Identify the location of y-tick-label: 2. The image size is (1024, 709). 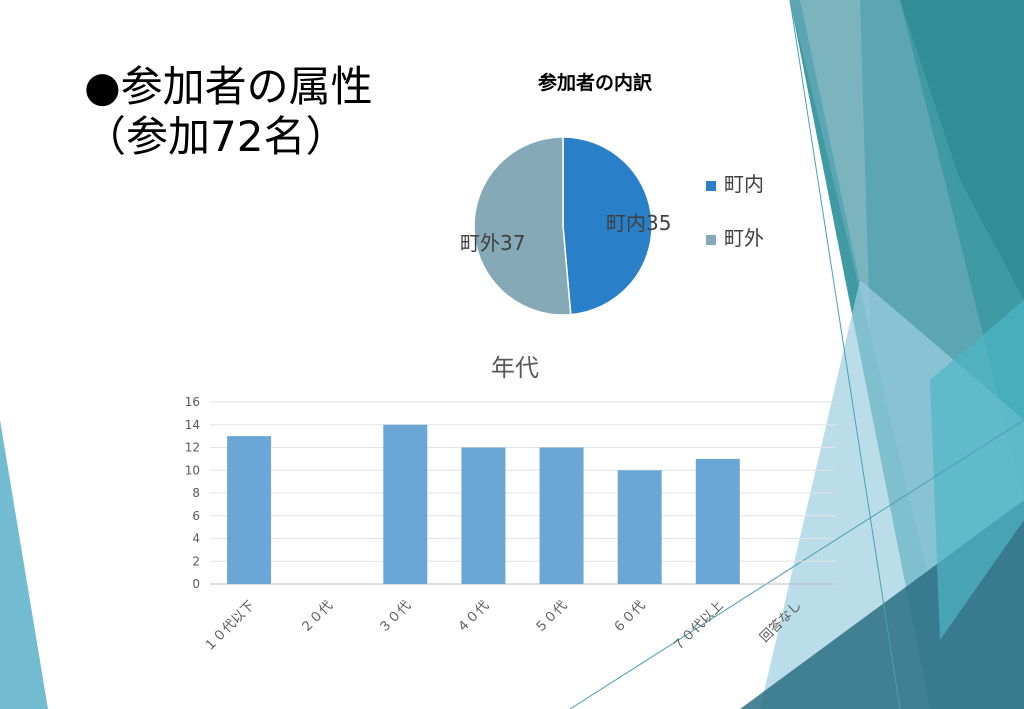
(196, 561).